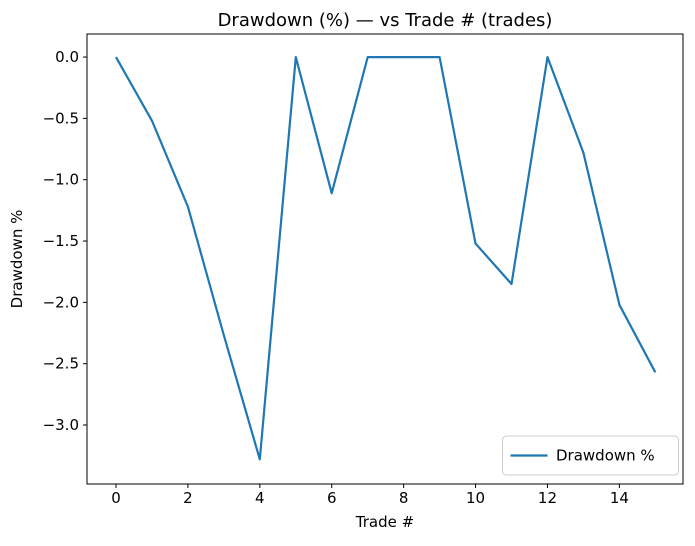 The width and height of the screenshot is (695, 546). I want to click on legend: Drawdown %, so click(590, 455).